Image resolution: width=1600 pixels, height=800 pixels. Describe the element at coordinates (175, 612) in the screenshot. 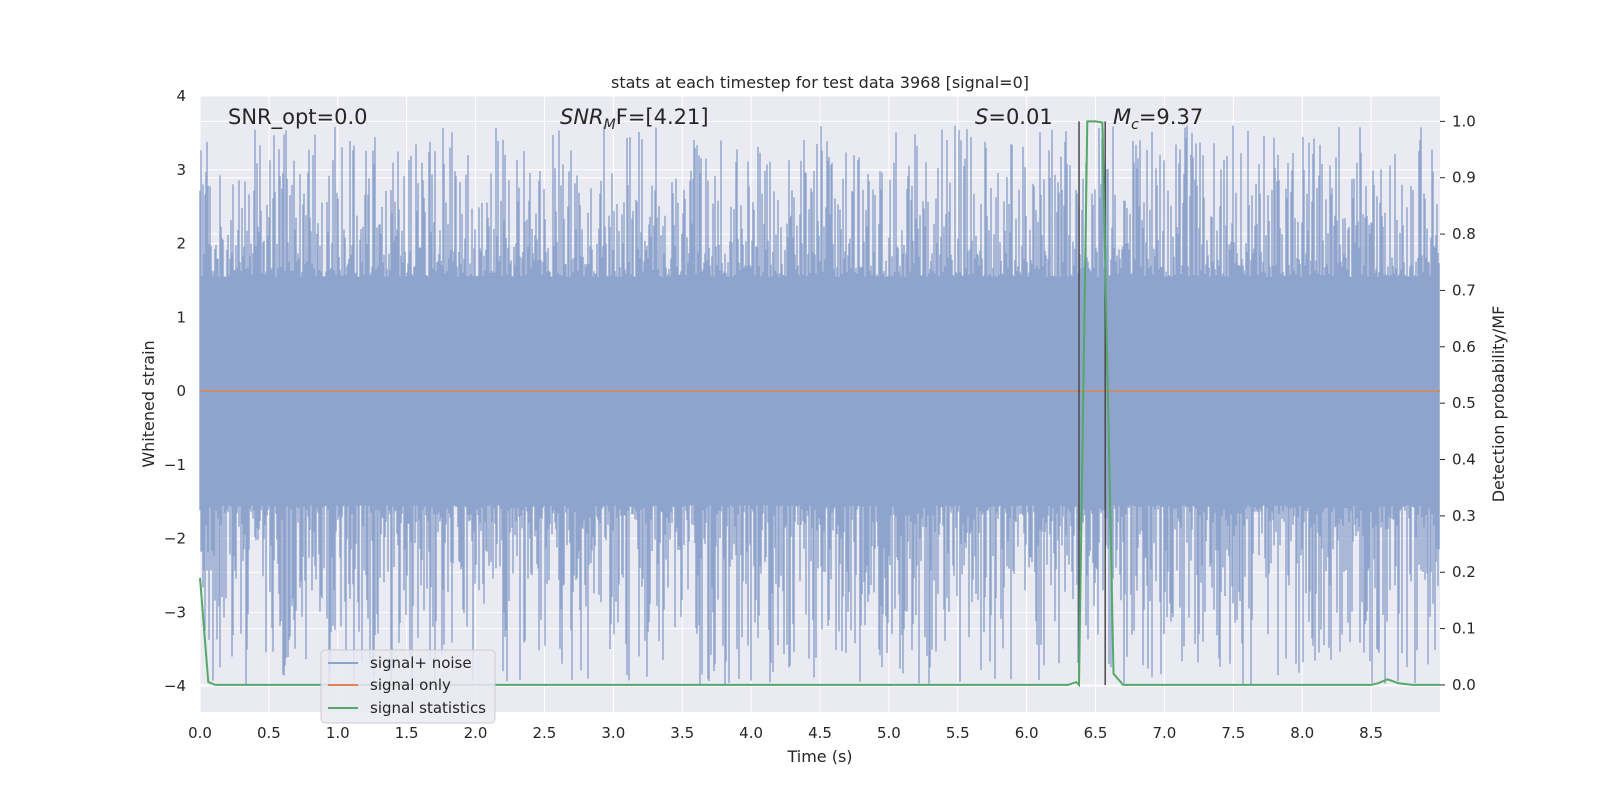

I see `y-tick-label: −3` at that location.